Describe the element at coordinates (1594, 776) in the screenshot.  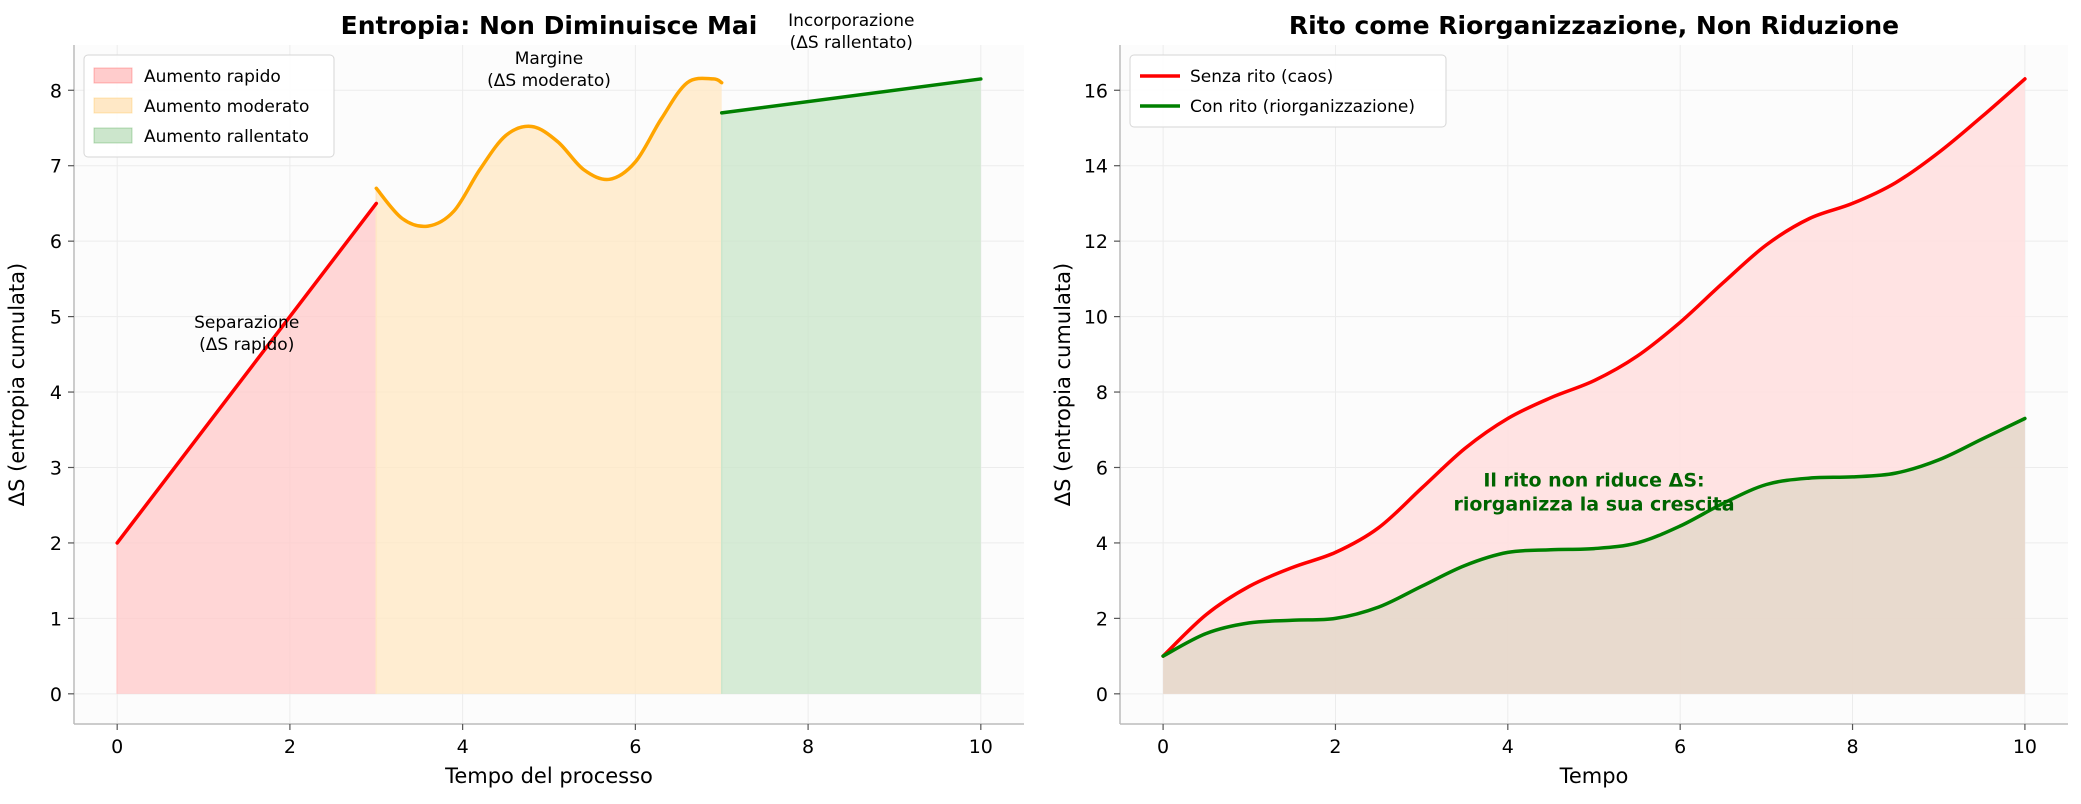
I see `x-axis-label: Tempo` at that location.